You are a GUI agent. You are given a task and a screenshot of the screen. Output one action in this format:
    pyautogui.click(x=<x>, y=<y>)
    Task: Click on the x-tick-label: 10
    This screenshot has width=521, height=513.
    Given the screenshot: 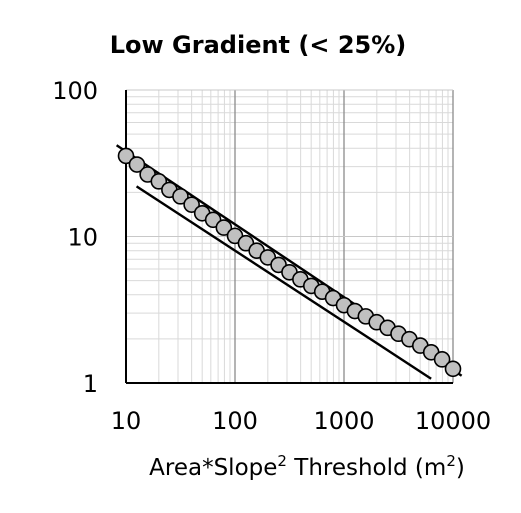 What is the action you would take?
    pyautogui.click(x=126, y=421)
    